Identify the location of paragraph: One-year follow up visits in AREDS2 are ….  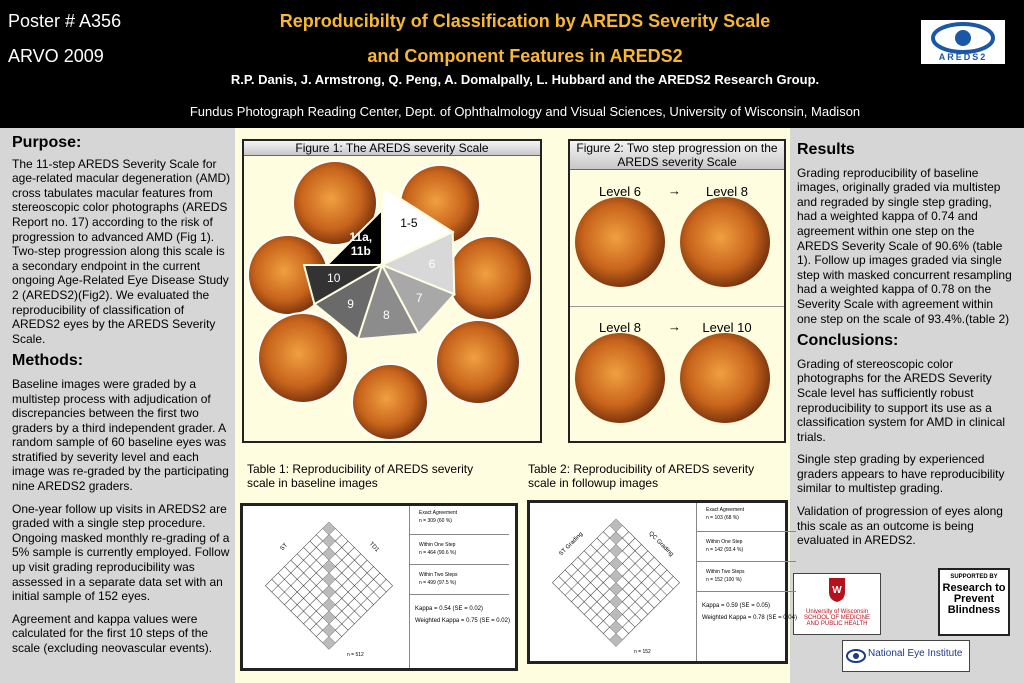
(121, 552).